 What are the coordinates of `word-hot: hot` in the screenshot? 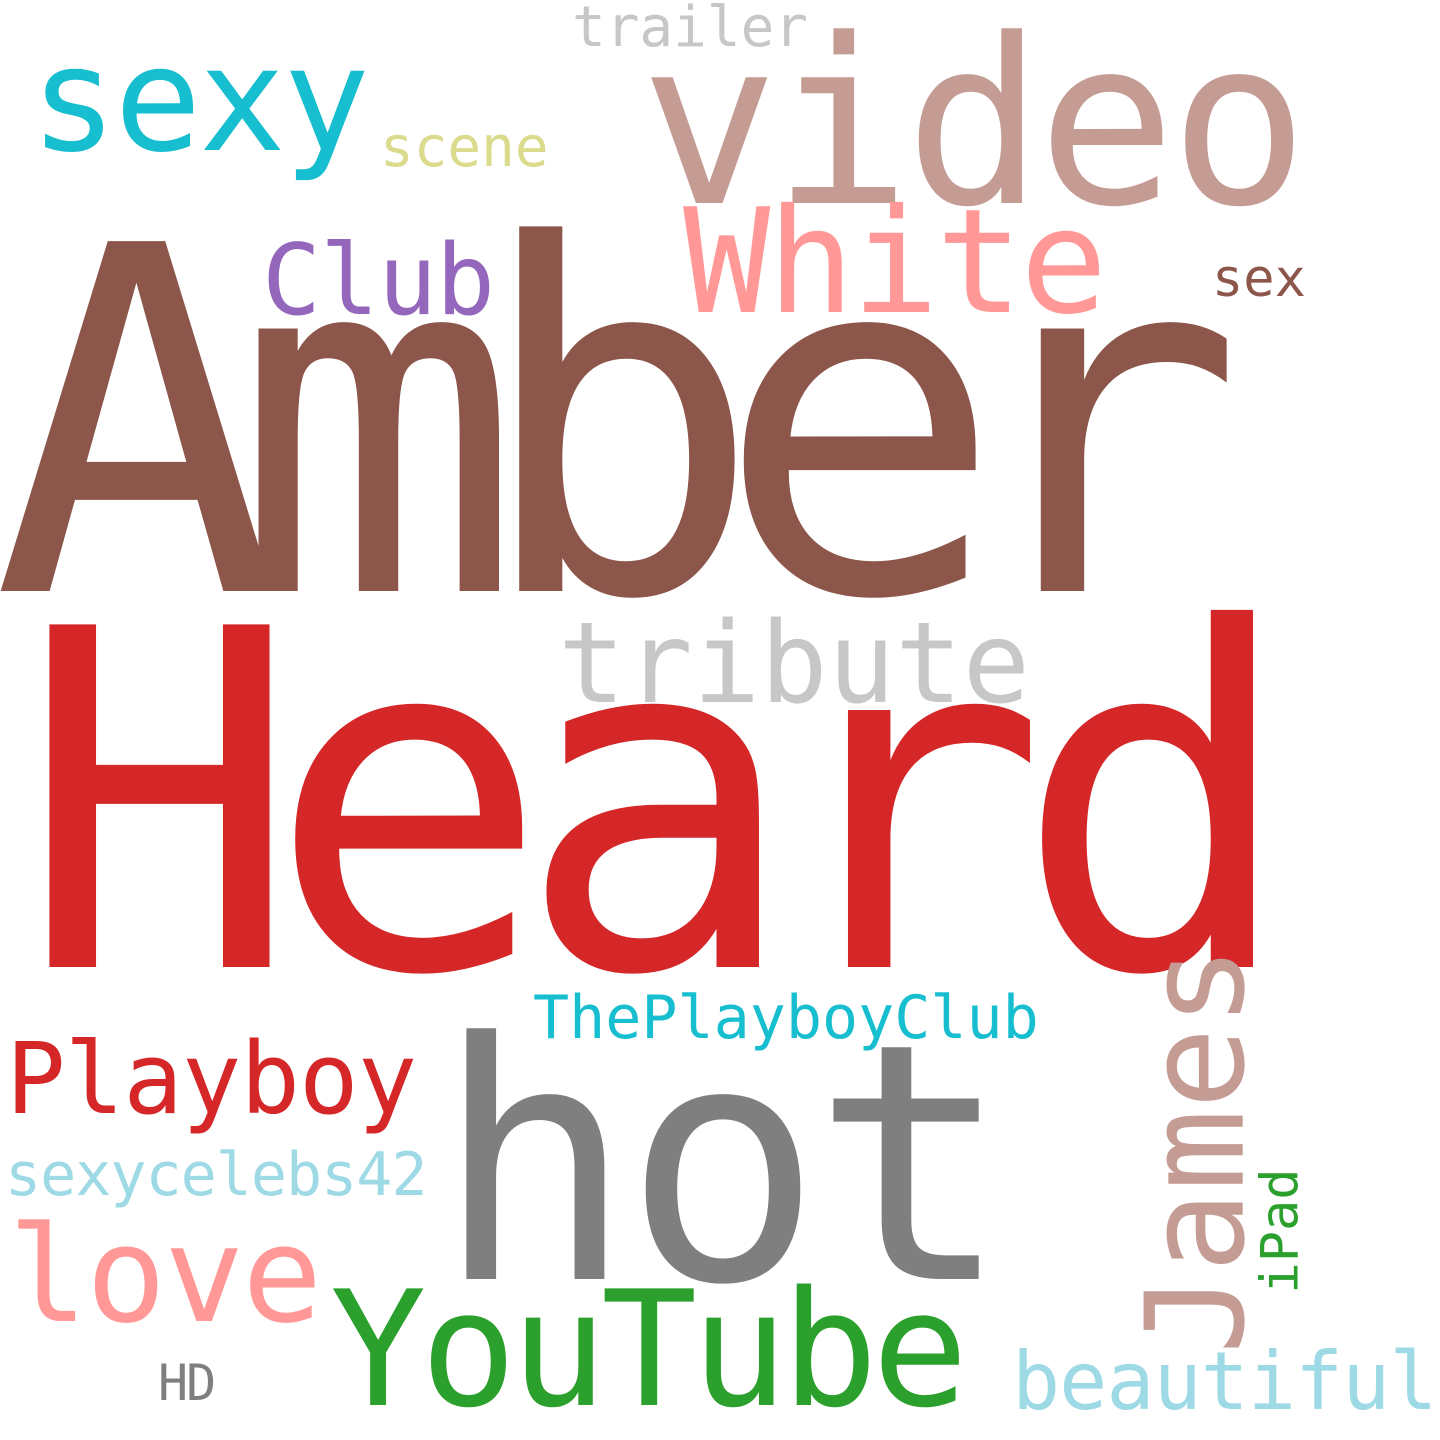 It's located at (723, 1165).